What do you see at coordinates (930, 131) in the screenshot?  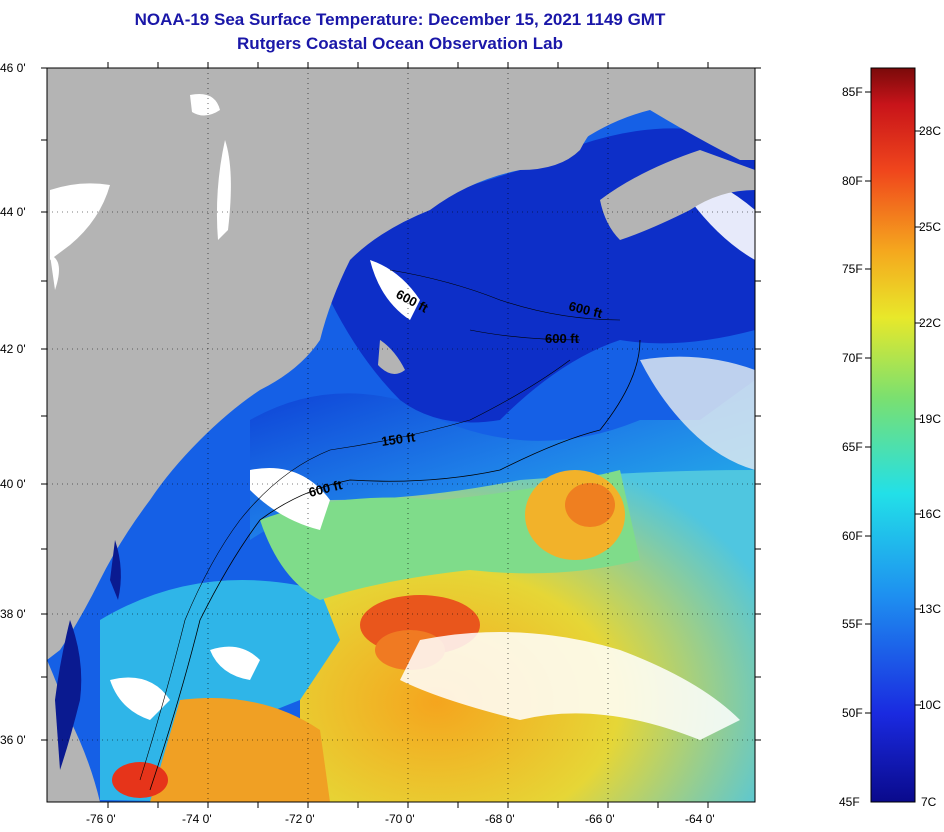 I see `colorbar-c-label: 28C` at bounding box center [930, 131].